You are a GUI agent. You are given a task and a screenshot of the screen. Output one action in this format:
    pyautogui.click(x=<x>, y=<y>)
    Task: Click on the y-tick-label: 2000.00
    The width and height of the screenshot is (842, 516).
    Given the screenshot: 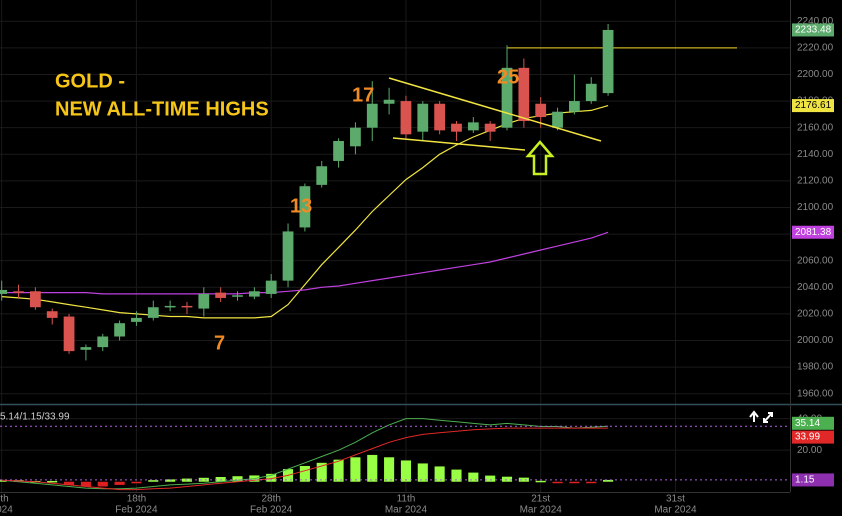 What is the action you would take?
    pyautogui.click(x=815, y=340)
    